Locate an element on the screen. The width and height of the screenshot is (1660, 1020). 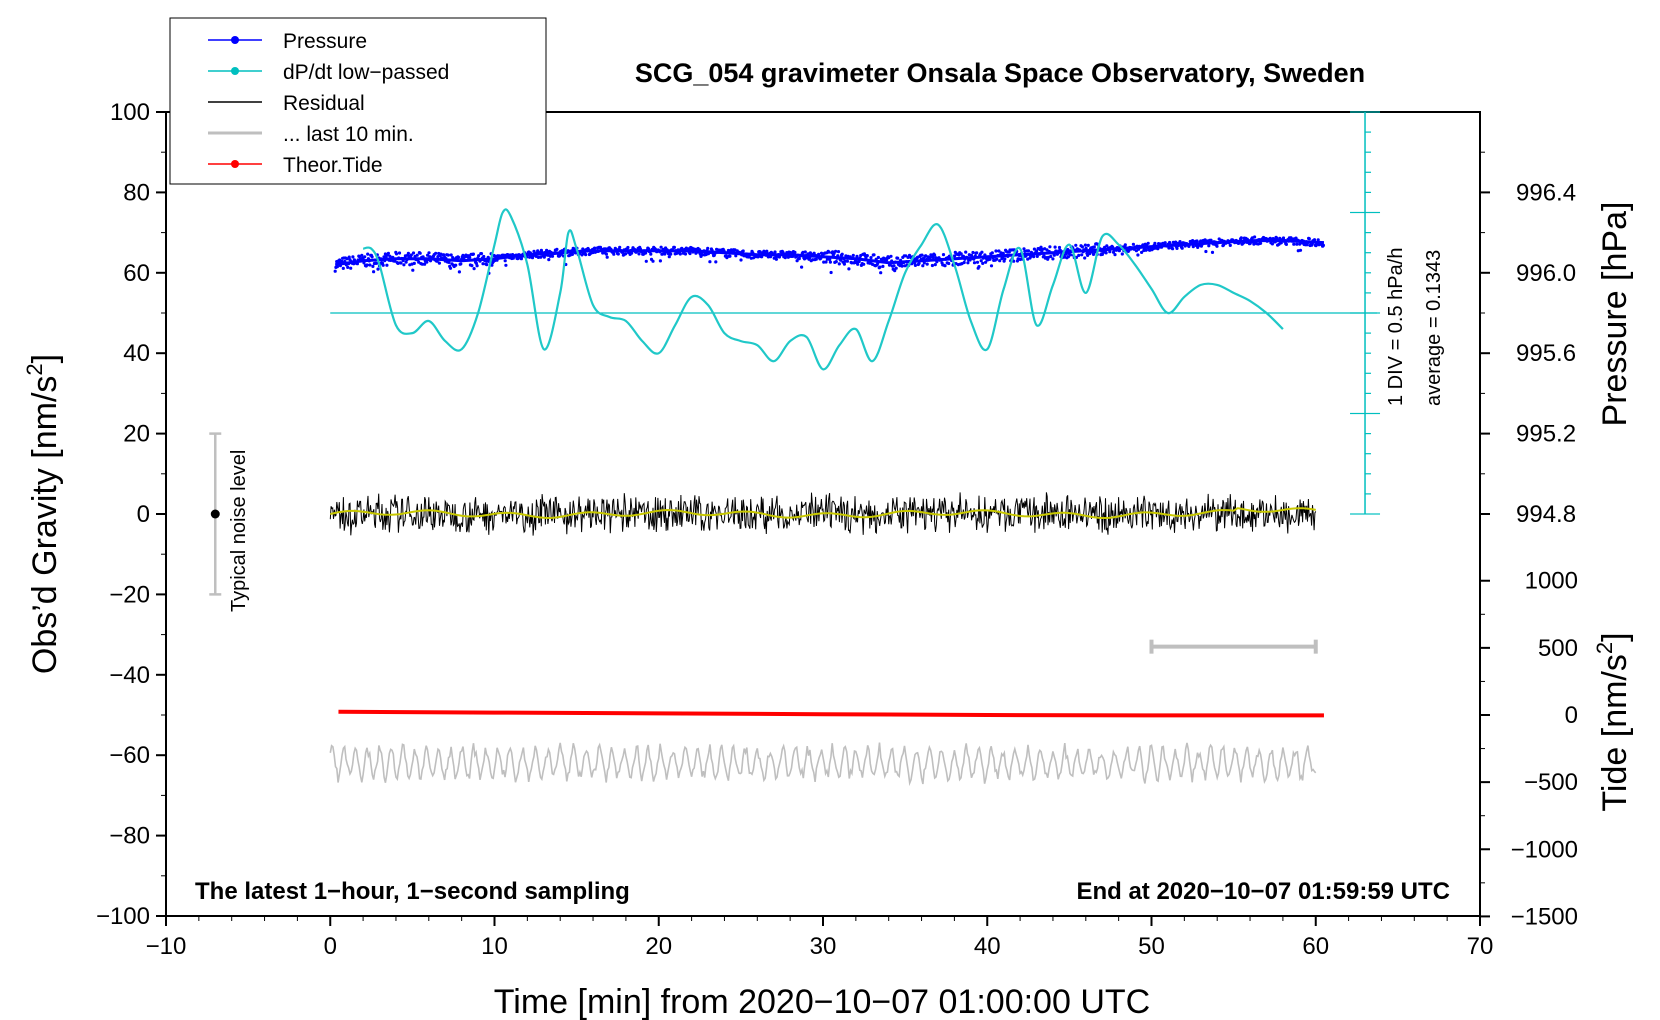
y-axis-title-pressure: Pressure [hPa] is located at coordinates (1615, 314).